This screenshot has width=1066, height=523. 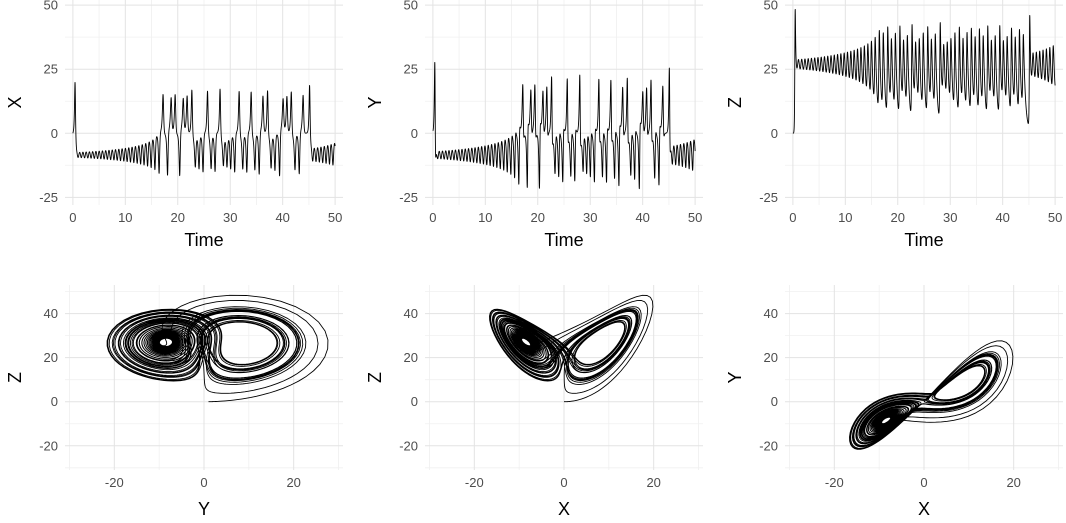 What do you see at coordinates (534, 402) in the screenshot?
I see `panel-5: -20 0 20 -20 0 20 40 X Z` at bounding box center [534, 402].